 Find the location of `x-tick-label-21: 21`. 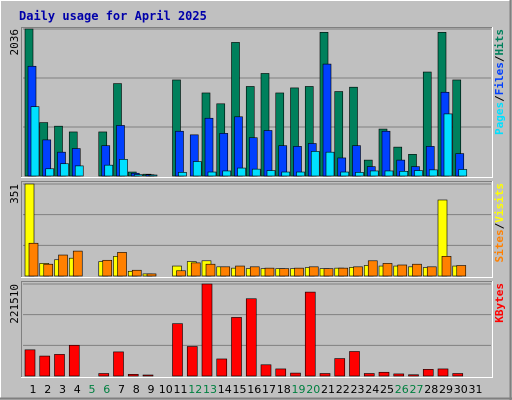

x-tick-label-21: 21 is located at coordinates (328, 389).